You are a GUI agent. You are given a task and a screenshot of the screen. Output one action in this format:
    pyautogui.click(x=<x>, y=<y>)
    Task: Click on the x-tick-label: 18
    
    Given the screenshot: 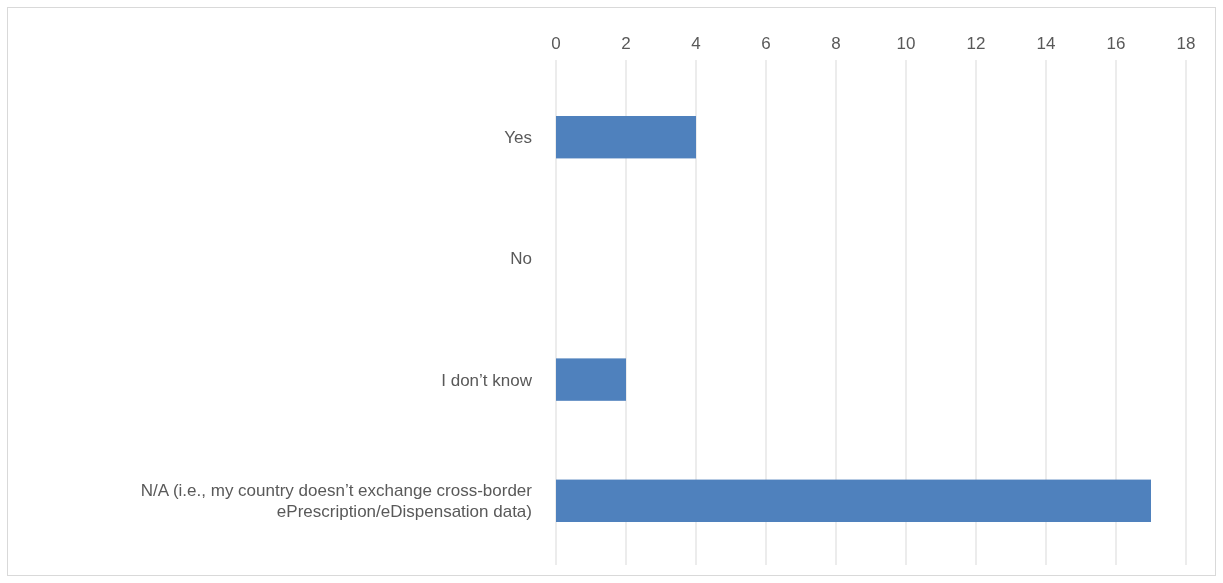 What is the action you would take?
    pyautogui.click(x=1186, y=43)
    